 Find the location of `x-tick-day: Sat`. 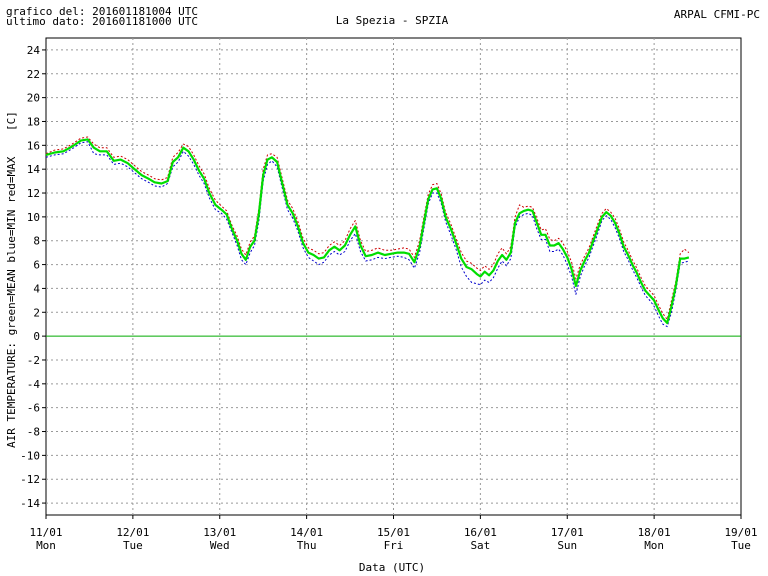

x-tick-day: Sat is located at coordinates (480, 545).